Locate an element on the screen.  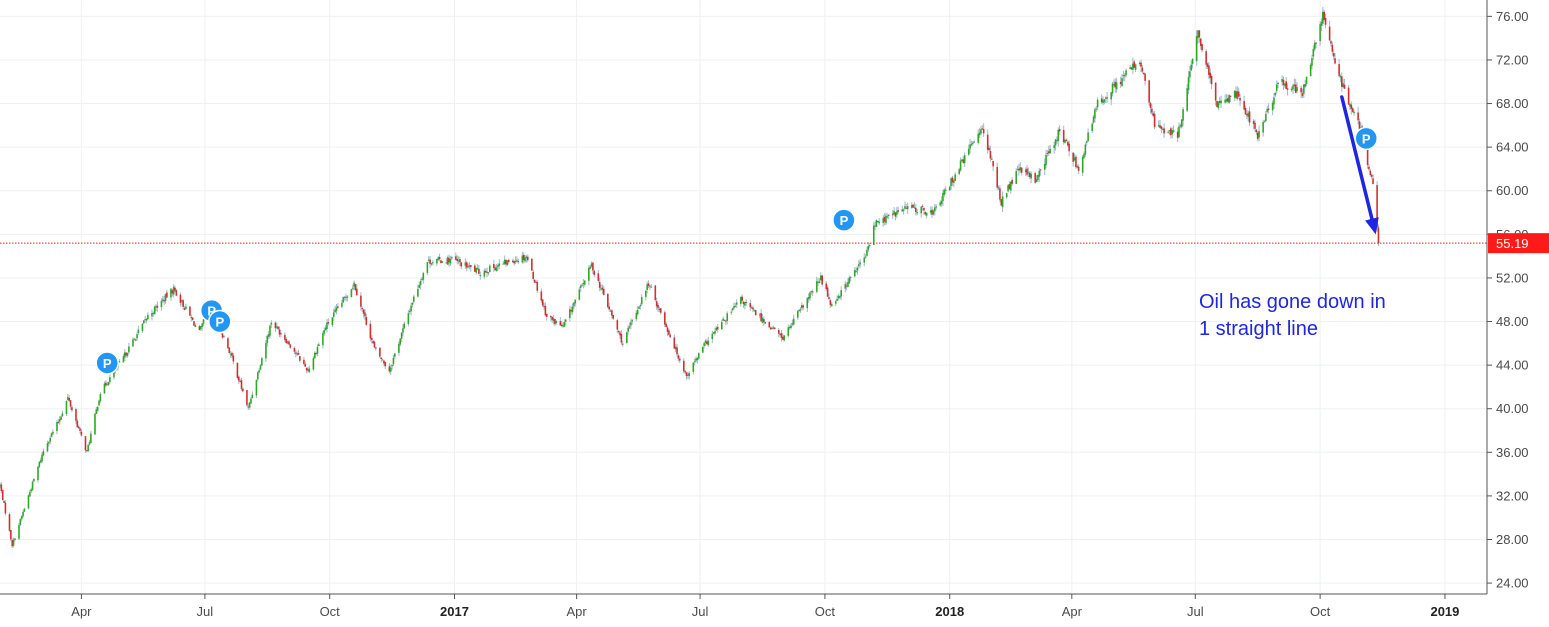
y-tick-label: 32.00 is located at coordinates (1512, 495).